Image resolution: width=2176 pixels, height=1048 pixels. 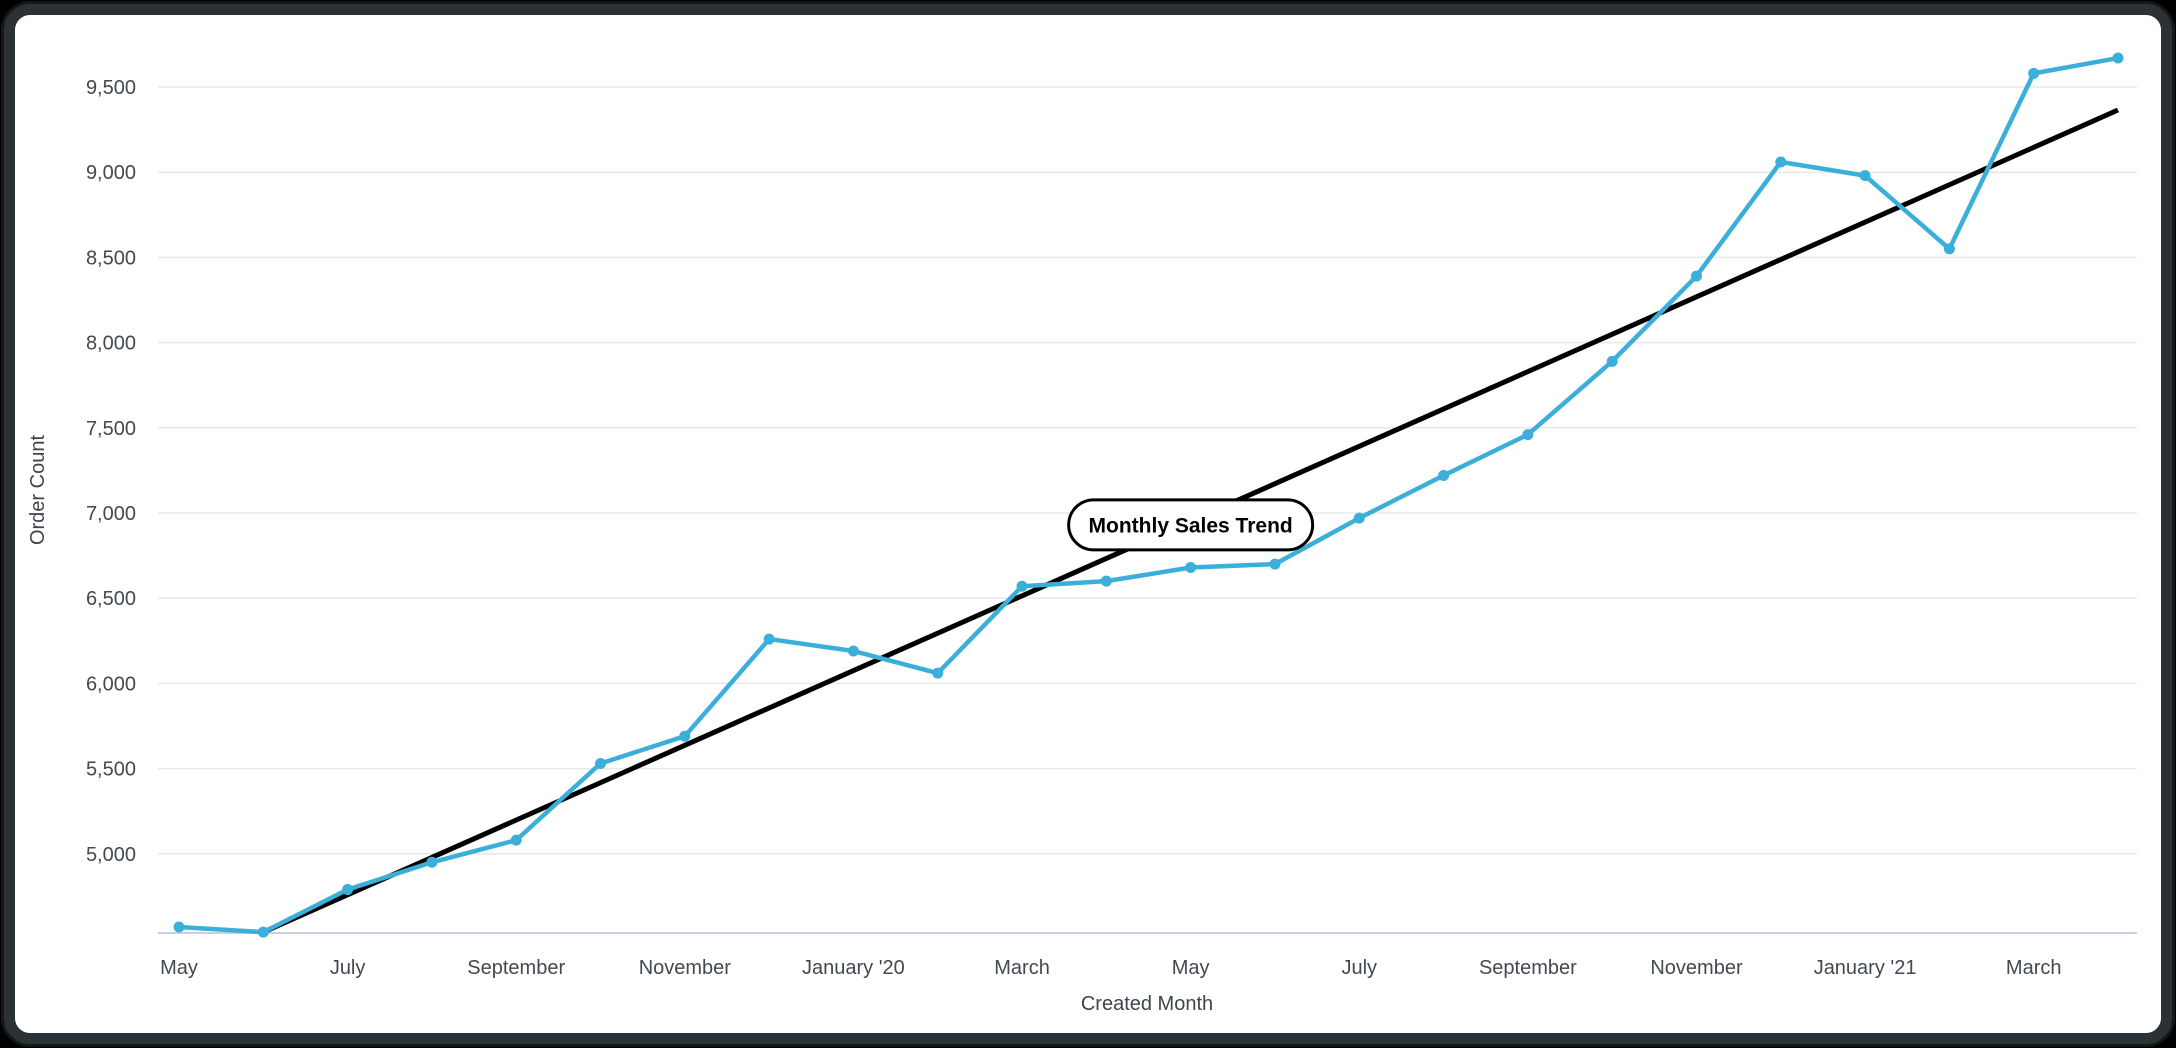 I want to click on y-tick-label: 5,500, so click(x=111, y=770).